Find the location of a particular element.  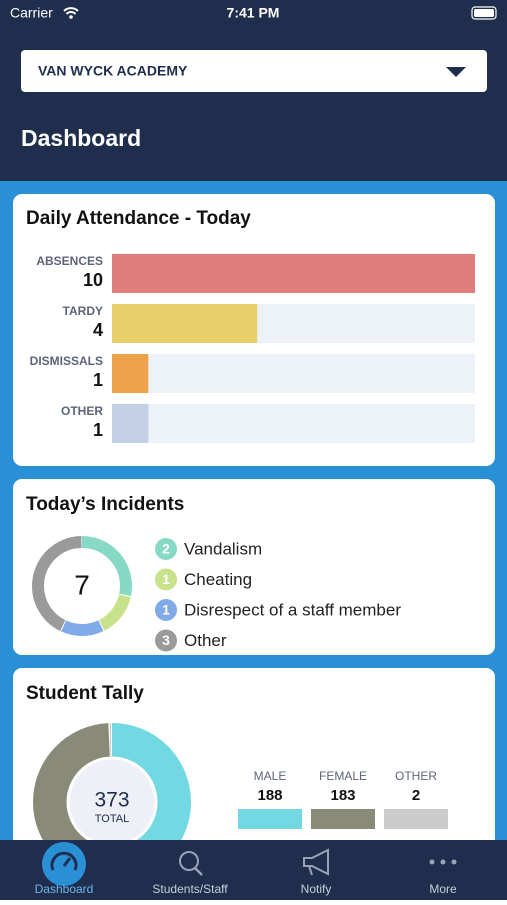

row-label: TARDY is located at coordinates (83, 311).